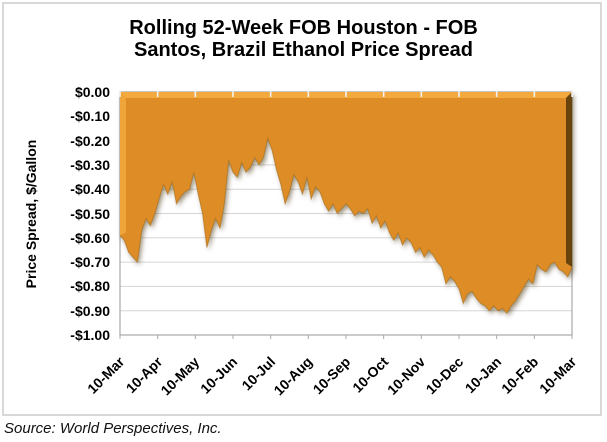  I want to click on bevel-right, so click(569, 179).